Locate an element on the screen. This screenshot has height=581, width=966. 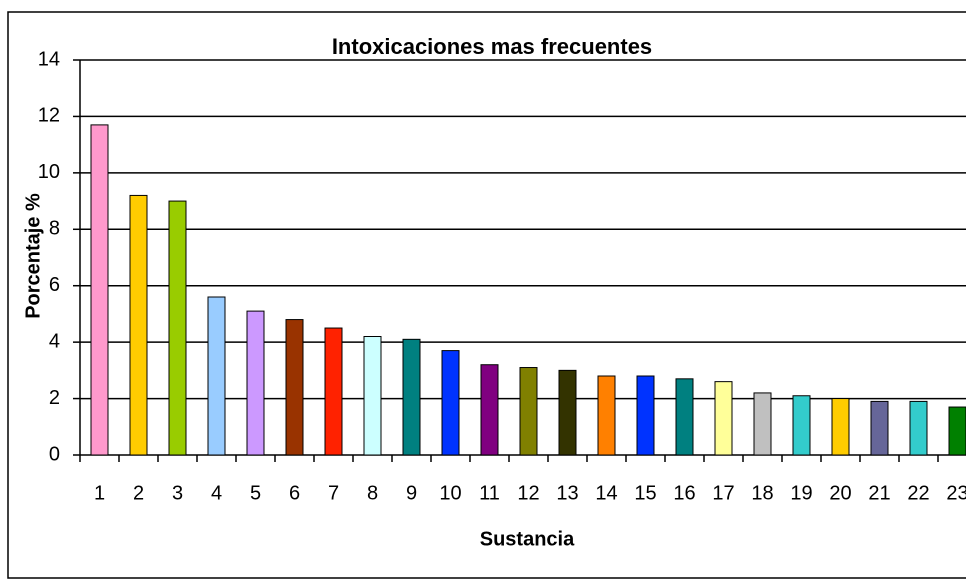
x-tick-label: 6 is located at coordinates (294, 493).